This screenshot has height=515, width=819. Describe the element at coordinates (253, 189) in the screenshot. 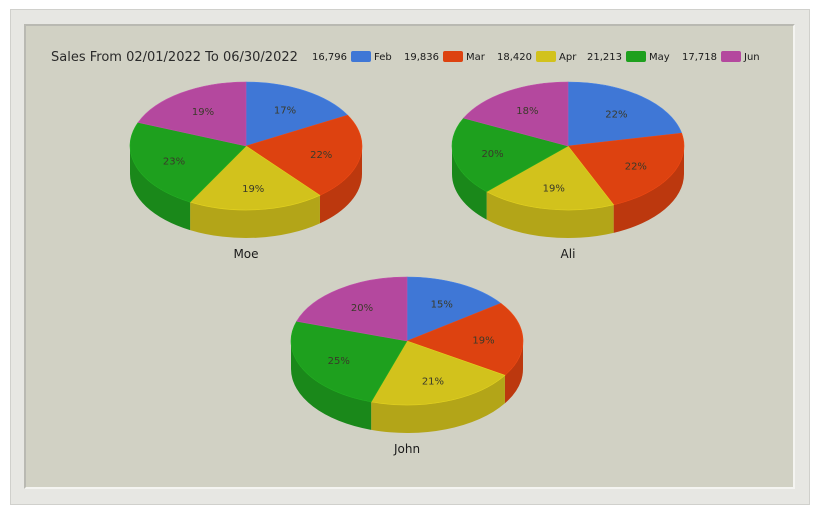

I see `pct-label-moe-apr: 19%` at that location.